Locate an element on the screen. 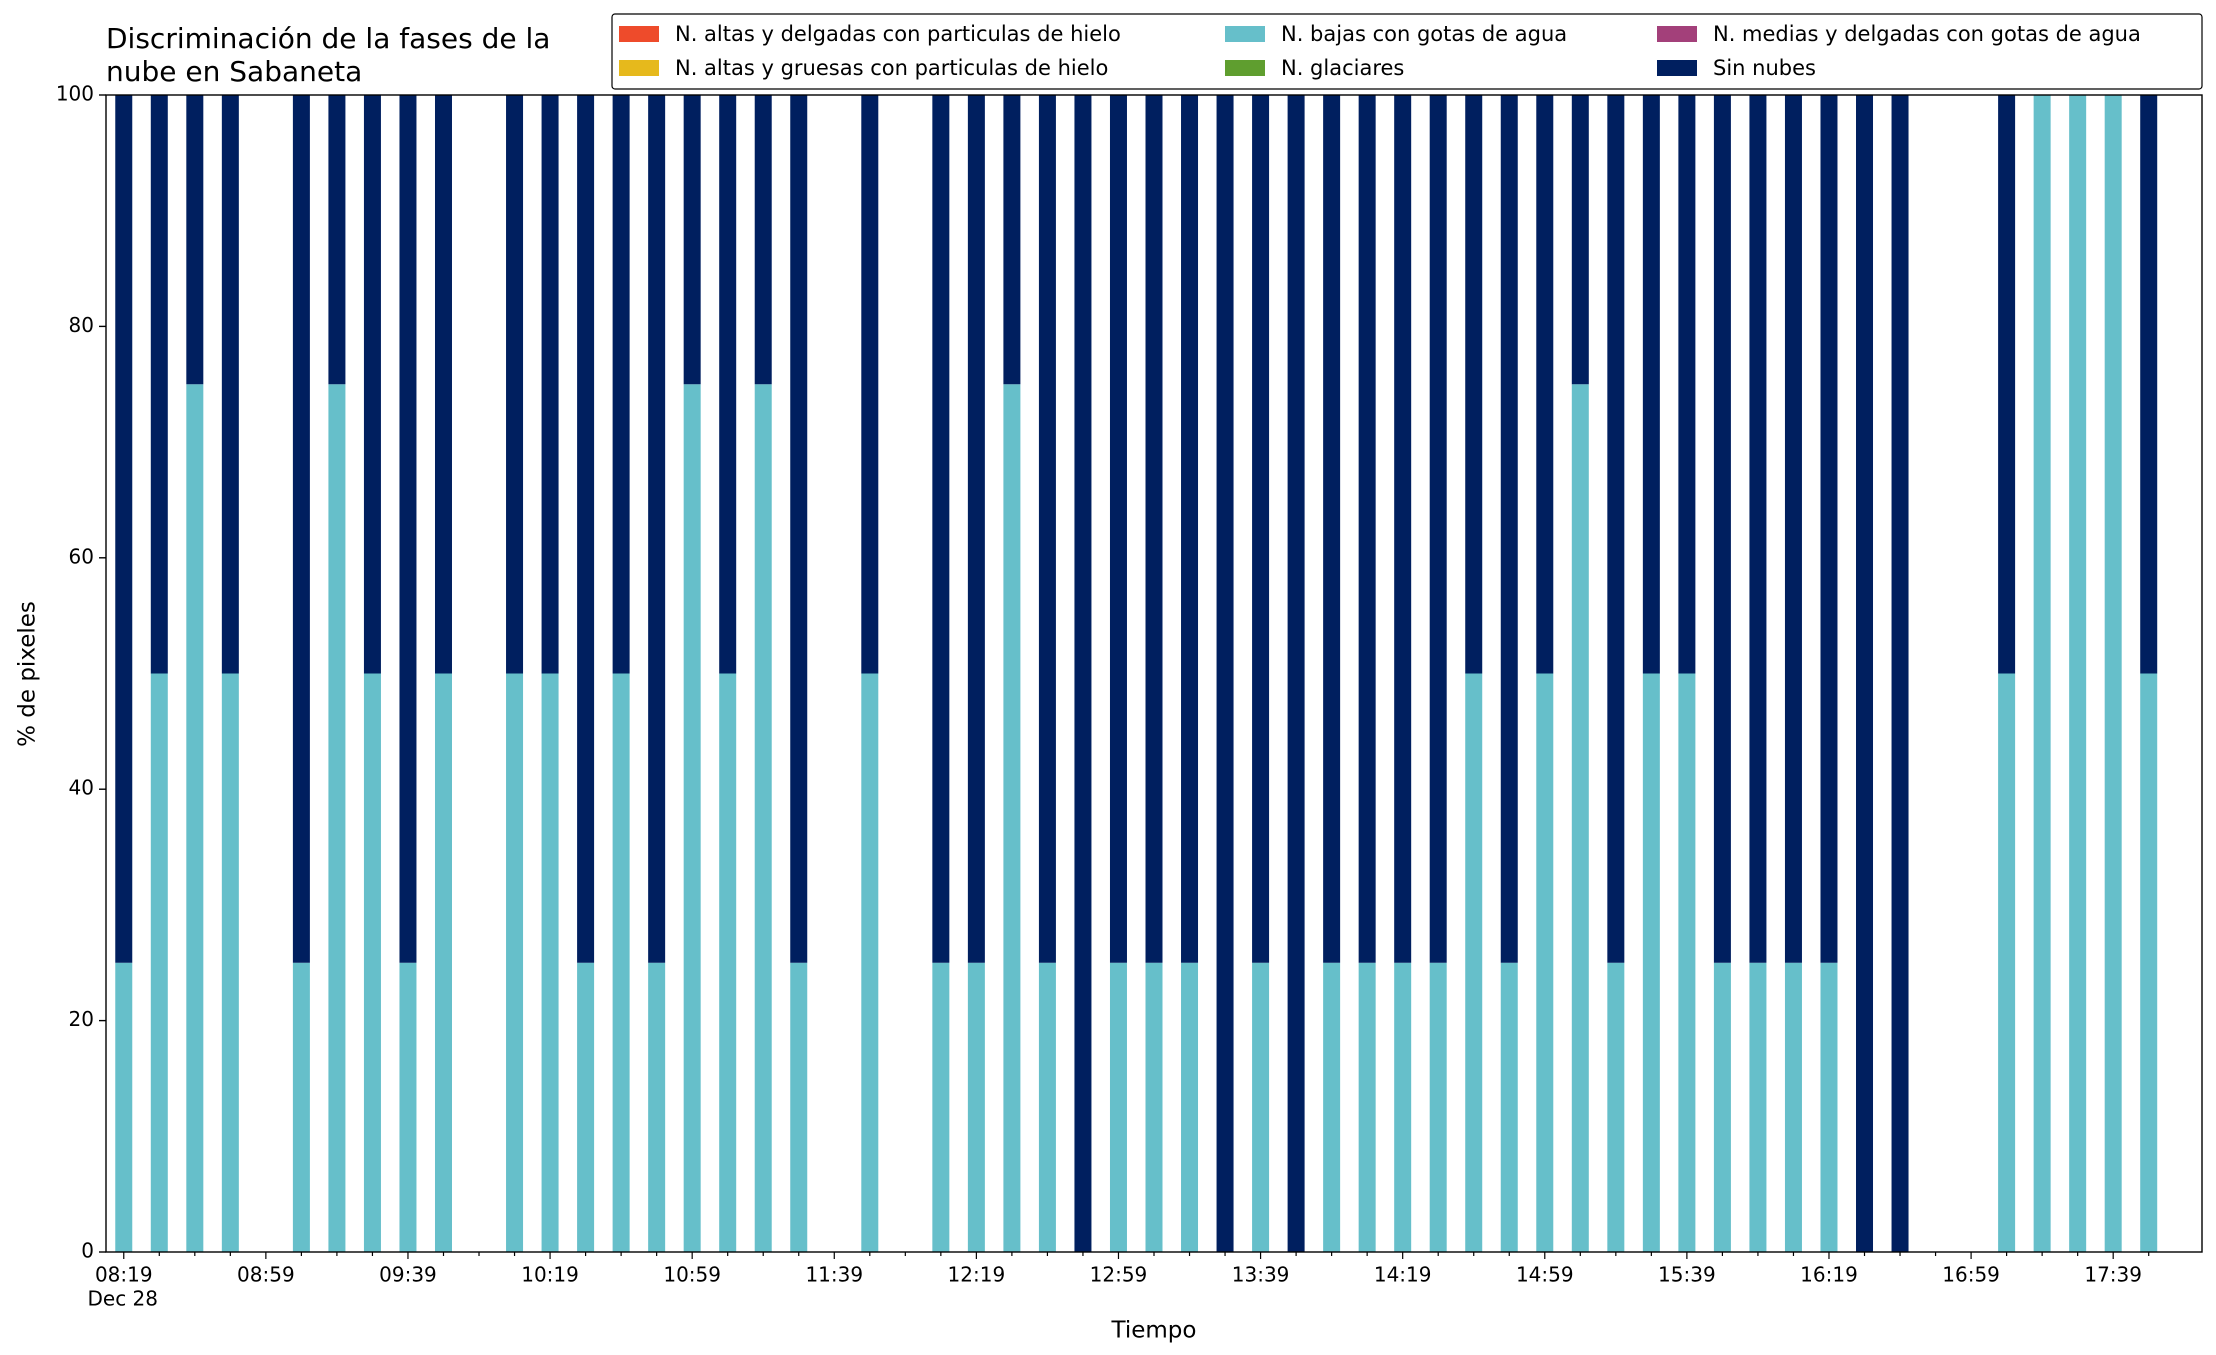 The width and height of the screenshot is (2216, 1355). y-tick-label: 20 is located at coordinates (81, 1019).